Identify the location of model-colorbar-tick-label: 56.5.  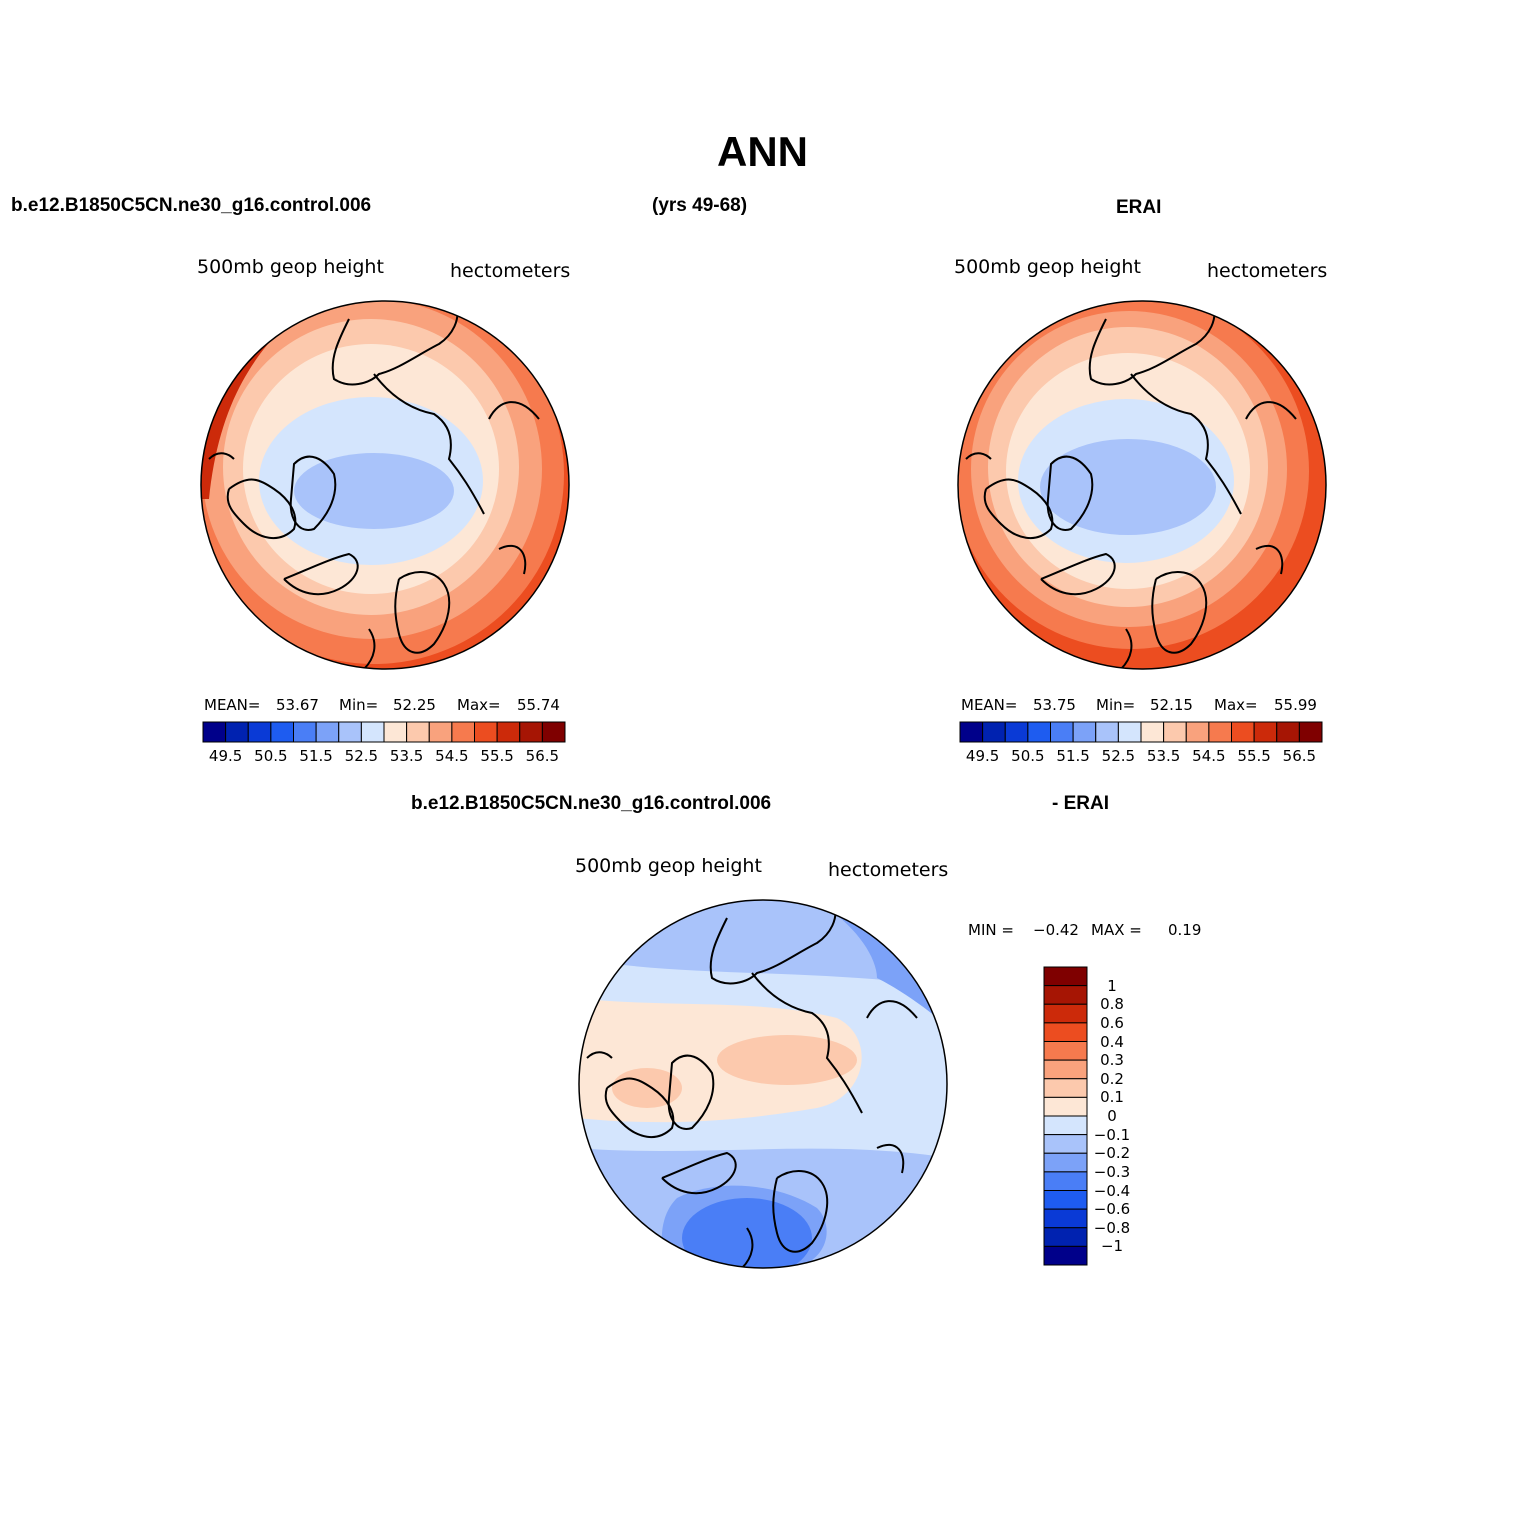
(542, 756).